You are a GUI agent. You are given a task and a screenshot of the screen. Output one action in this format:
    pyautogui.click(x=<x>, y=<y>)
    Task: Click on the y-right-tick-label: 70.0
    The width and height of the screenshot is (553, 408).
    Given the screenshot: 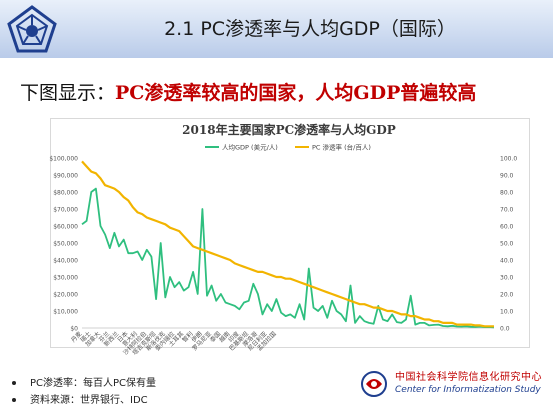 What is the action you would take?
    pyautogui.click(x=507, y=210)
    